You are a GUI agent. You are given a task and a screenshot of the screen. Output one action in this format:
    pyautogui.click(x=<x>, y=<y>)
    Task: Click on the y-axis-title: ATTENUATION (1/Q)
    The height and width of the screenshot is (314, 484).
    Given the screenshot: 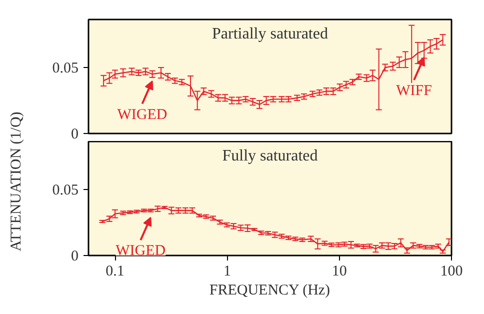 What is the action you would take?
    pyautogui.click(x=16, y=182)
    